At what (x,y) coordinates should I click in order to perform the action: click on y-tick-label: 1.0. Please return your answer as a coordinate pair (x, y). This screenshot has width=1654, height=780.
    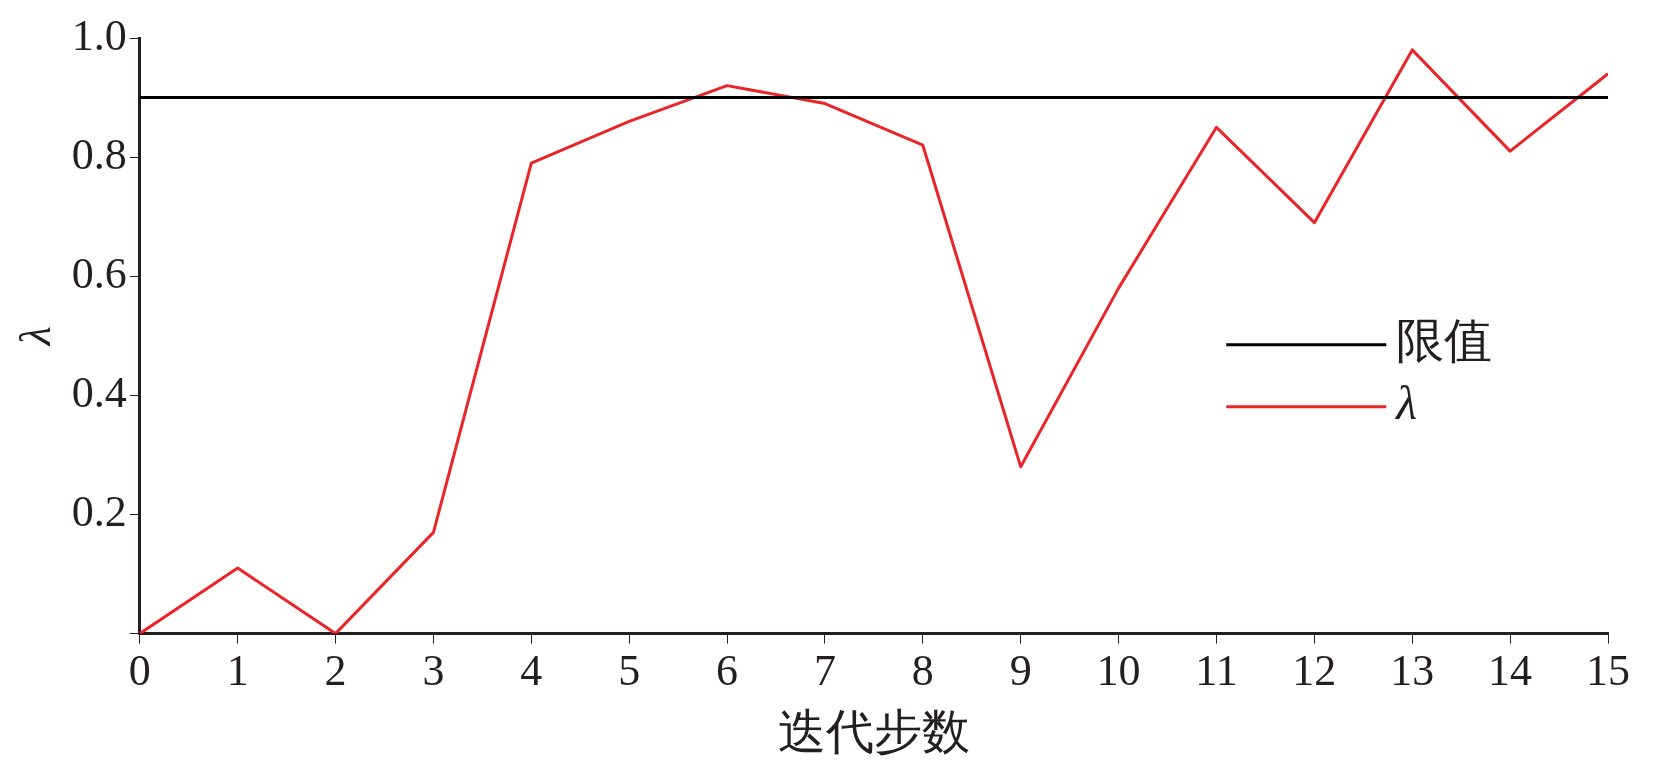
    Looking at the image, I should click on (99, 35).